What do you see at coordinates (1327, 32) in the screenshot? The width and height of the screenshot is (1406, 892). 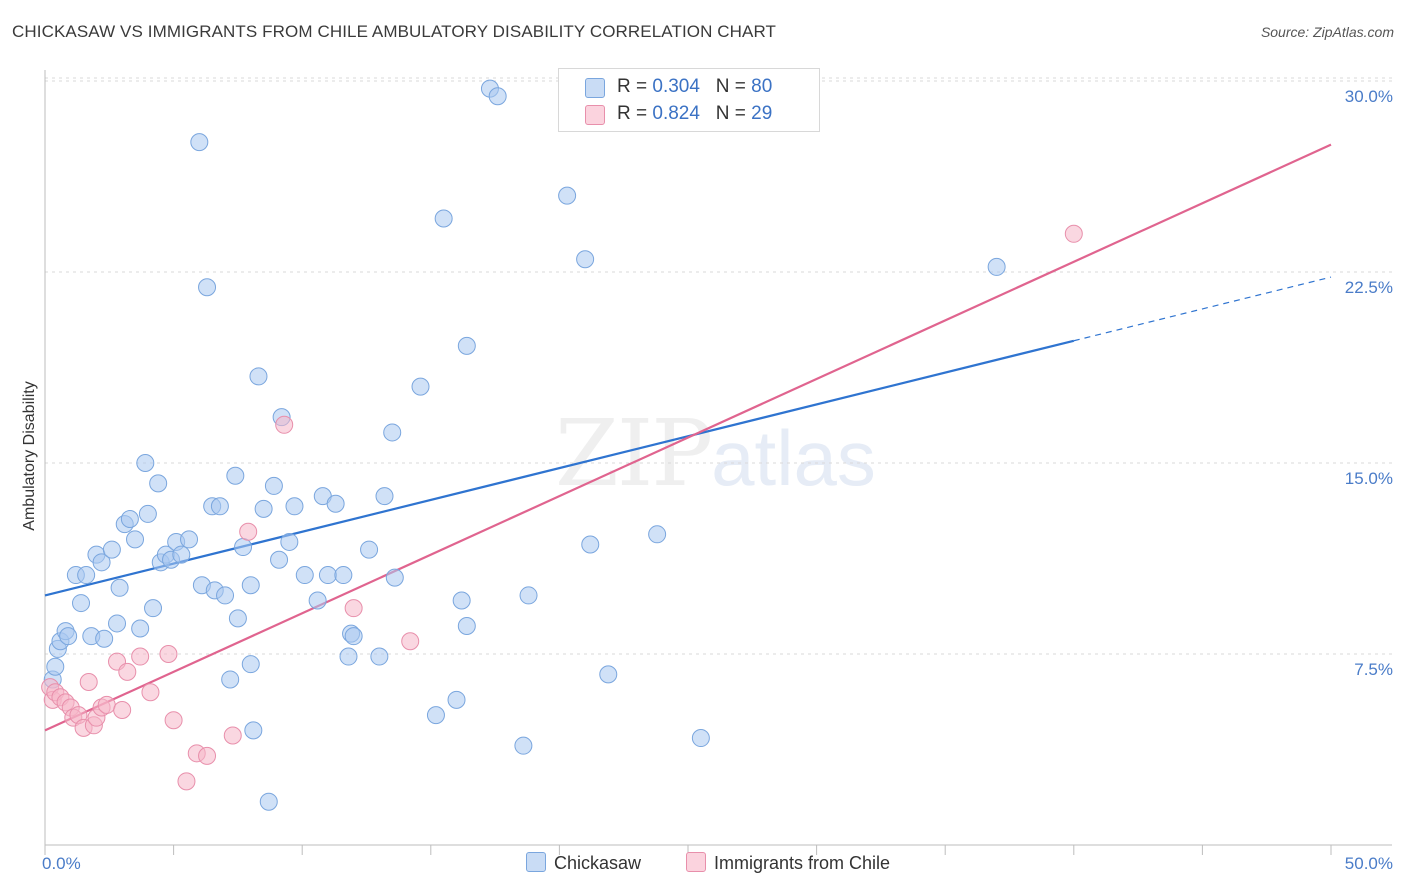 I see `source-label: Source: ZipAtlas.com` at bounding box center [1327, 32].